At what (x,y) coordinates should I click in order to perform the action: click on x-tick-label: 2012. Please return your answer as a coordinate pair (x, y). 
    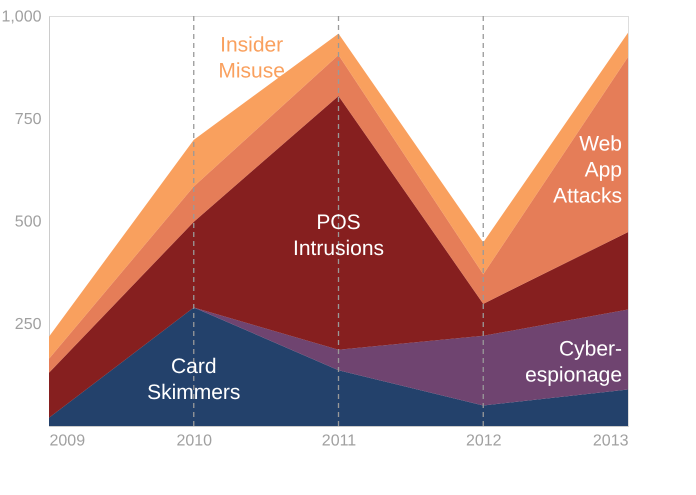
    Looking at the image, I should click on (484, 441).